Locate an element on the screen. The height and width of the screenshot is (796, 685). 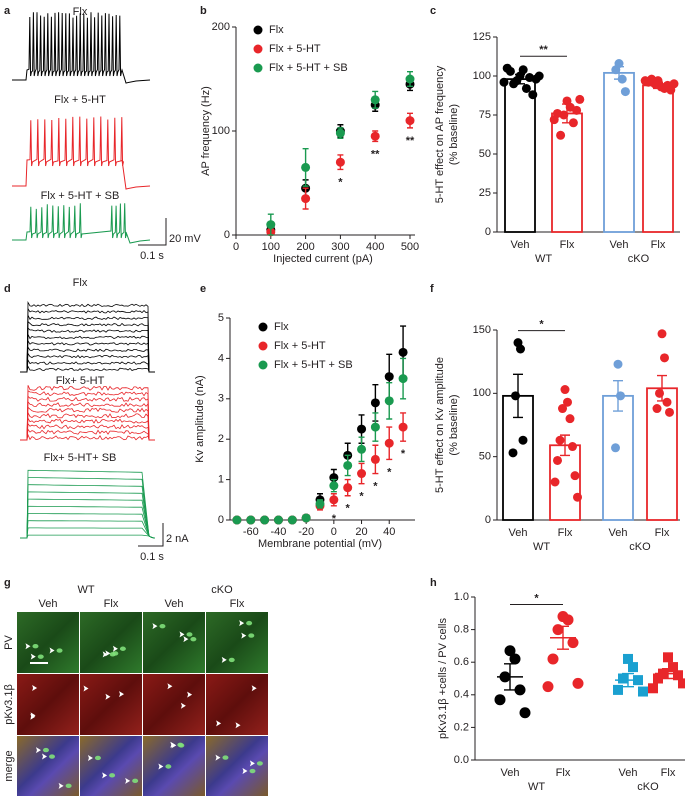
y-tick-label: 0.0 is located at coordinates (461, 760).